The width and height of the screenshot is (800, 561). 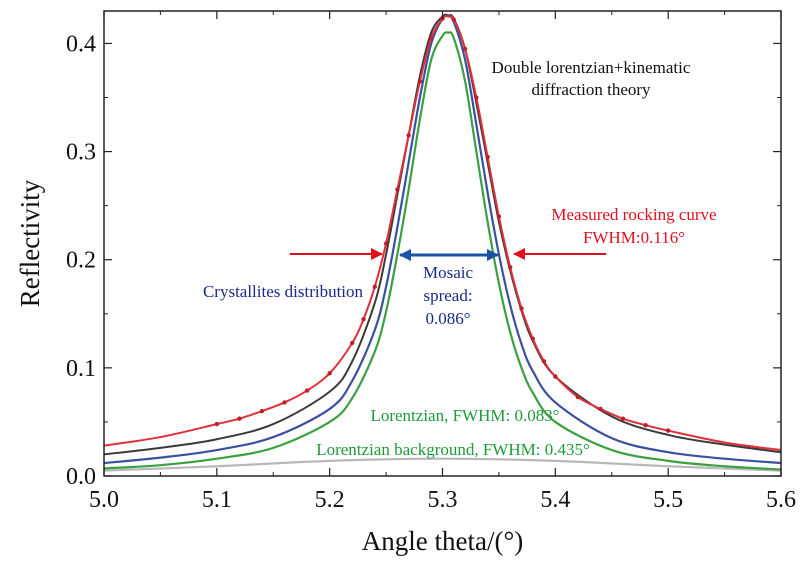 I want to click on x-tick-label: 5.3, so click(x=443, y=500).